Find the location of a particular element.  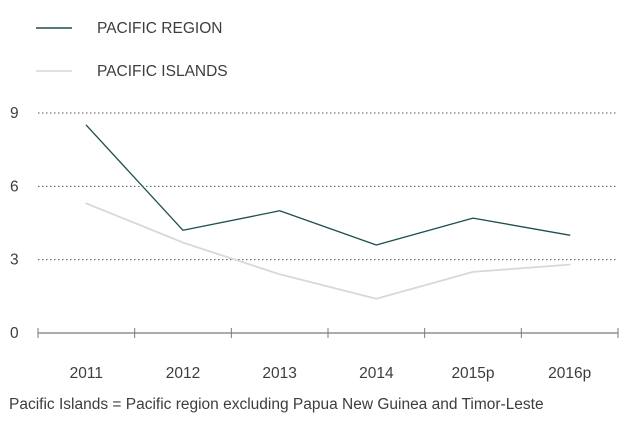

y-tick-label-6: 6 is located at coordinates (14, 186).